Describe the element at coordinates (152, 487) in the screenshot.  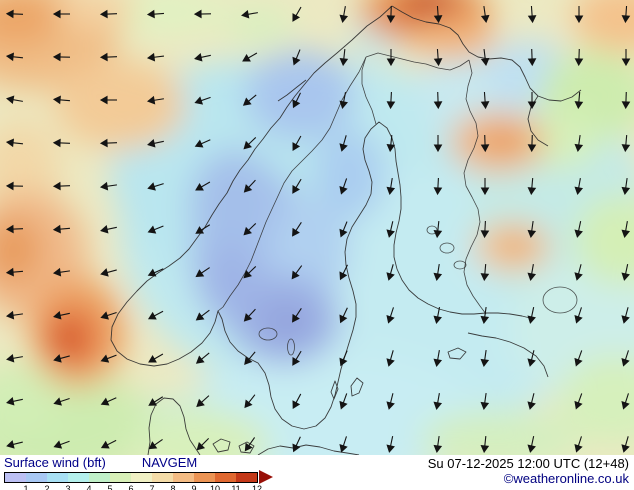
I see `scale-tick-label: 7` at that location.